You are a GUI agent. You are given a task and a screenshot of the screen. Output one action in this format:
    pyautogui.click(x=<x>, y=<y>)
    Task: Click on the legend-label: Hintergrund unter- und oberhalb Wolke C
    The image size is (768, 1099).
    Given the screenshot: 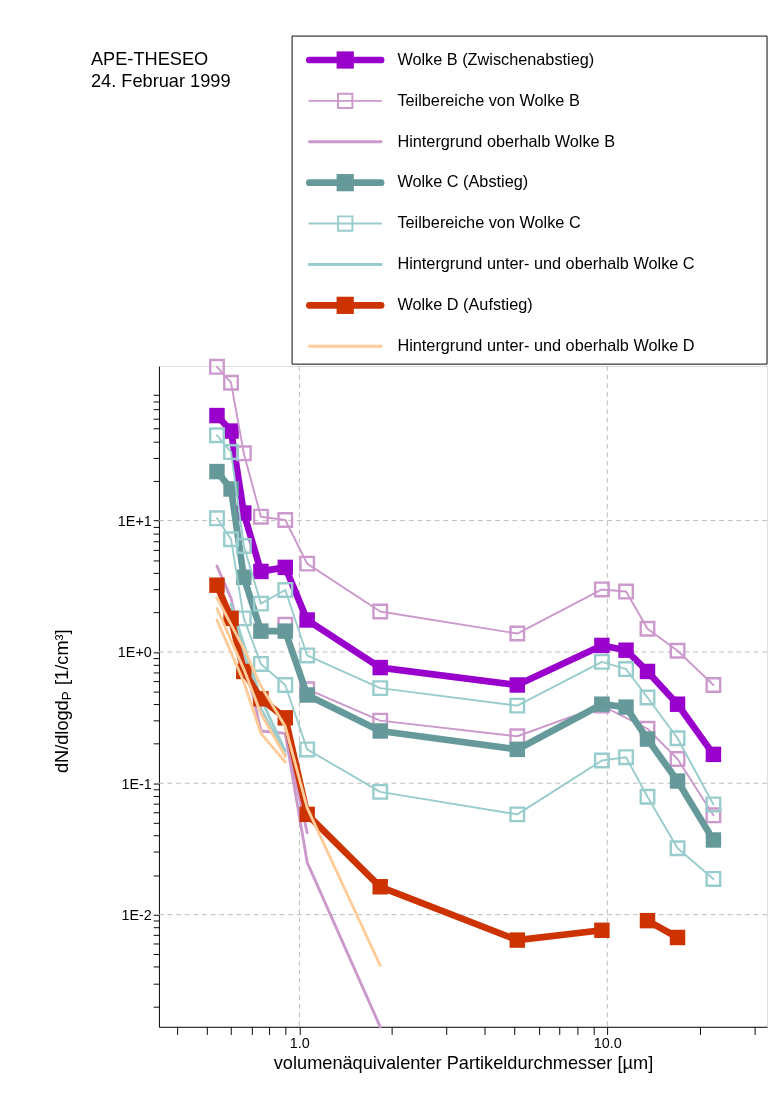 What is the action you would take?
    pyautogui.click(x=546, y=263)
    